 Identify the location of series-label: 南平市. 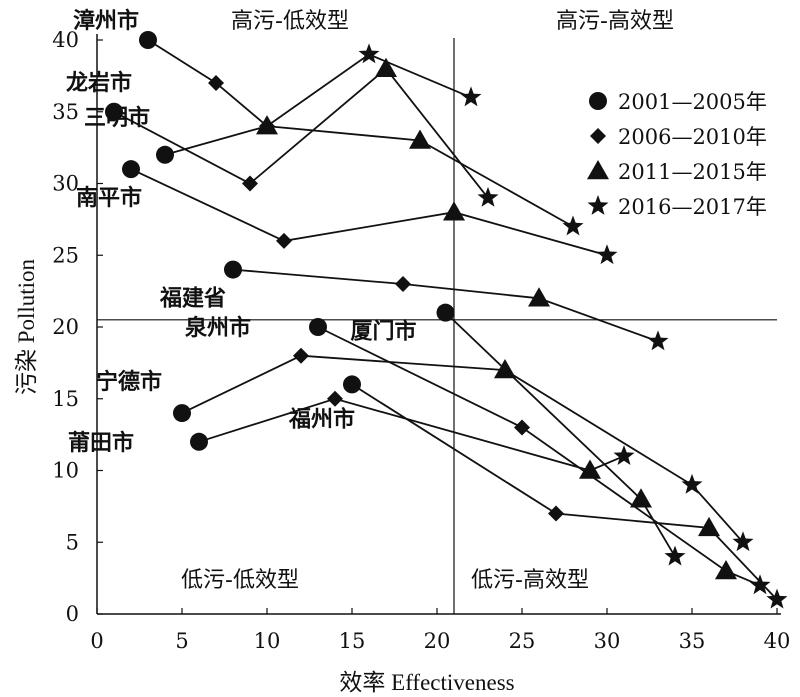
(109, 198).